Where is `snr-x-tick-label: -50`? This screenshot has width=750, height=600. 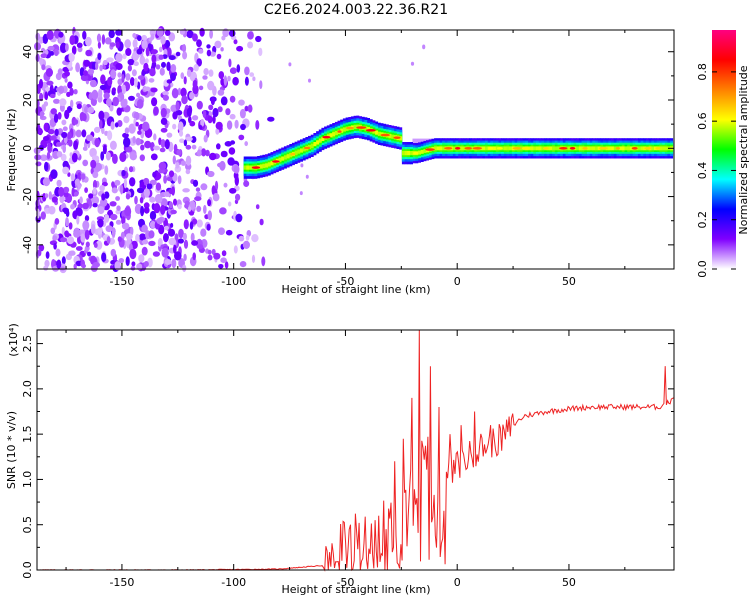
snr-x-tick-label: -50 is located at coordinates (345, 582).